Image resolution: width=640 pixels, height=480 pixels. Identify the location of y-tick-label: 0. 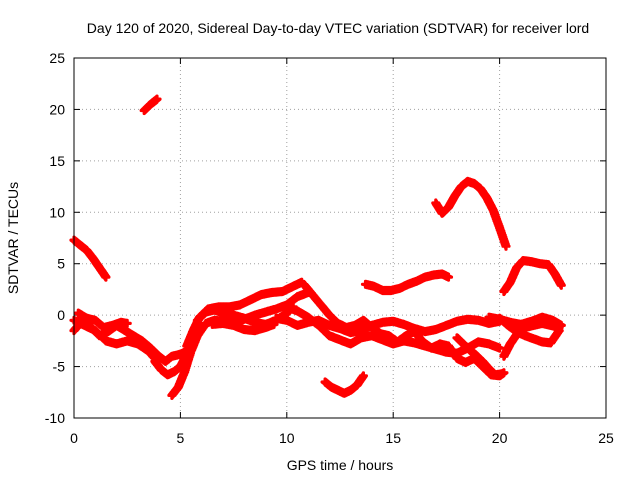
(61, 315).